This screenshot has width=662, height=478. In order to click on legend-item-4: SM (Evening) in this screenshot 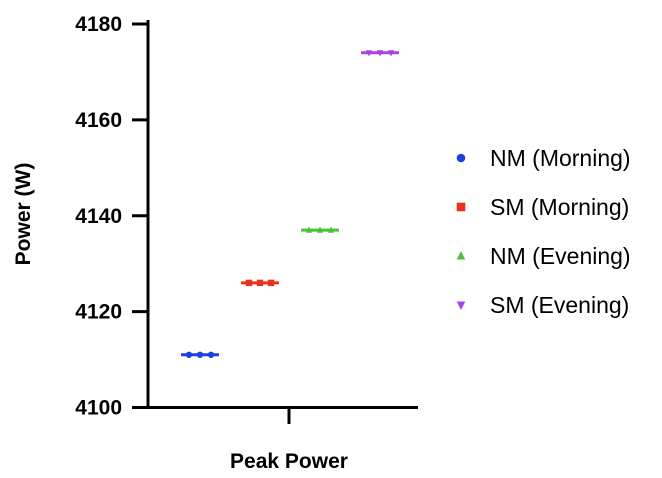, I will do `click(542, 305)`.